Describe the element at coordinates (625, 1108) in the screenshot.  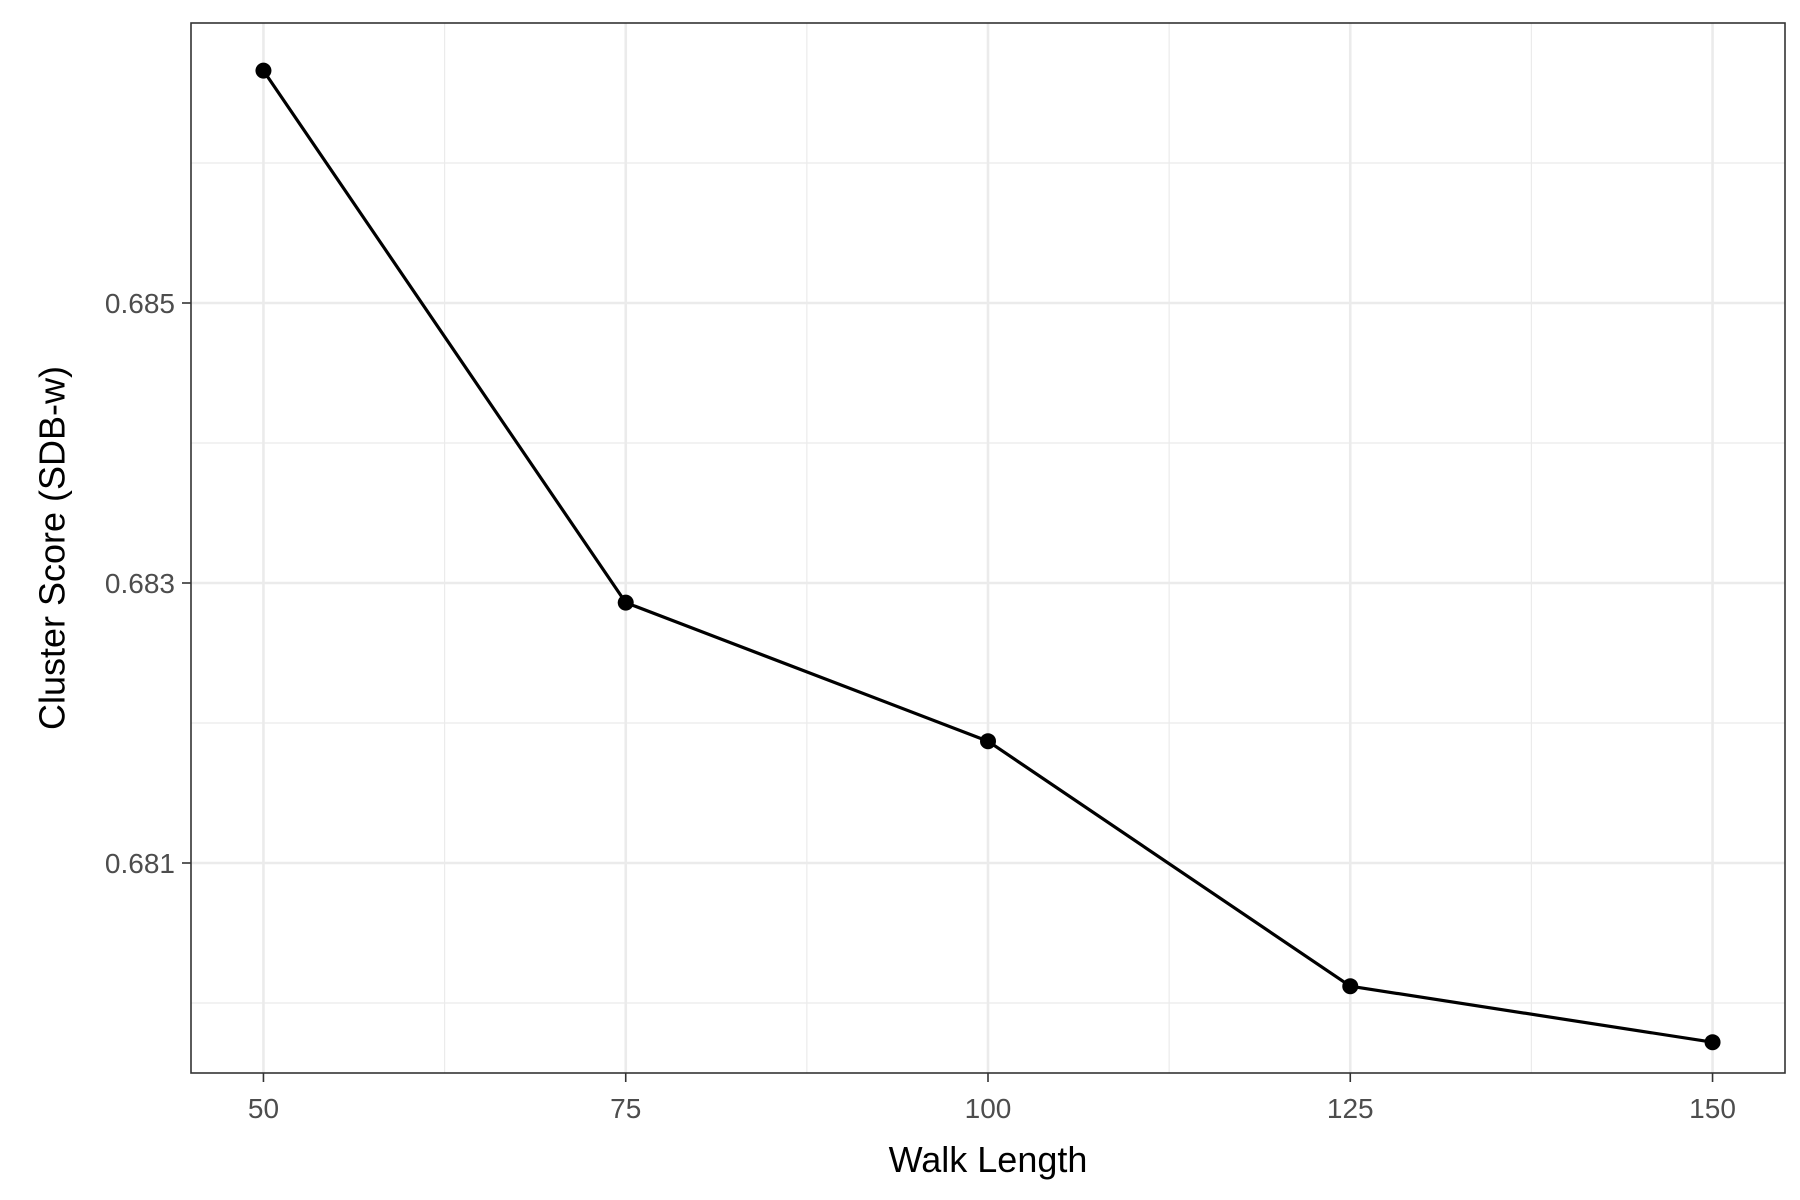
I see `x-tick-label: 75` at that location.